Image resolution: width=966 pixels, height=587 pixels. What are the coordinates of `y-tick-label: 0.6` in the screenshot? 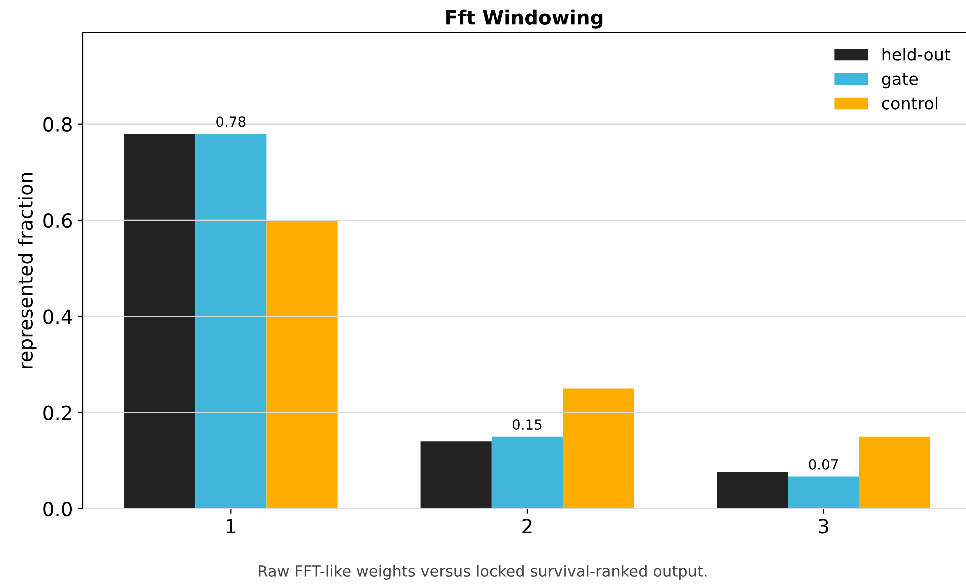 It's located at (58, 220).